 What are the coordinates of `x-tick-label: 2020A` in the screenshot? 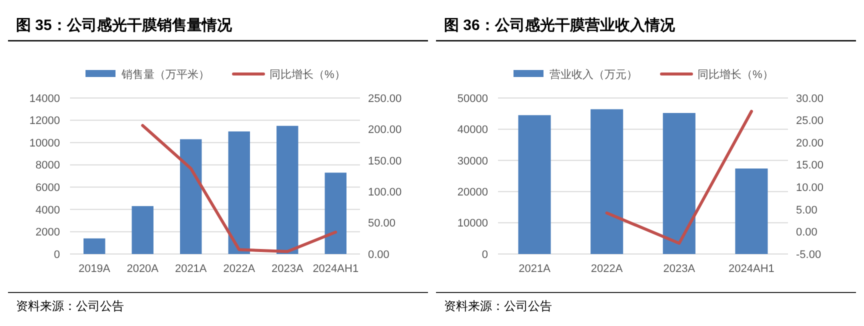 It's located at (143, 269).